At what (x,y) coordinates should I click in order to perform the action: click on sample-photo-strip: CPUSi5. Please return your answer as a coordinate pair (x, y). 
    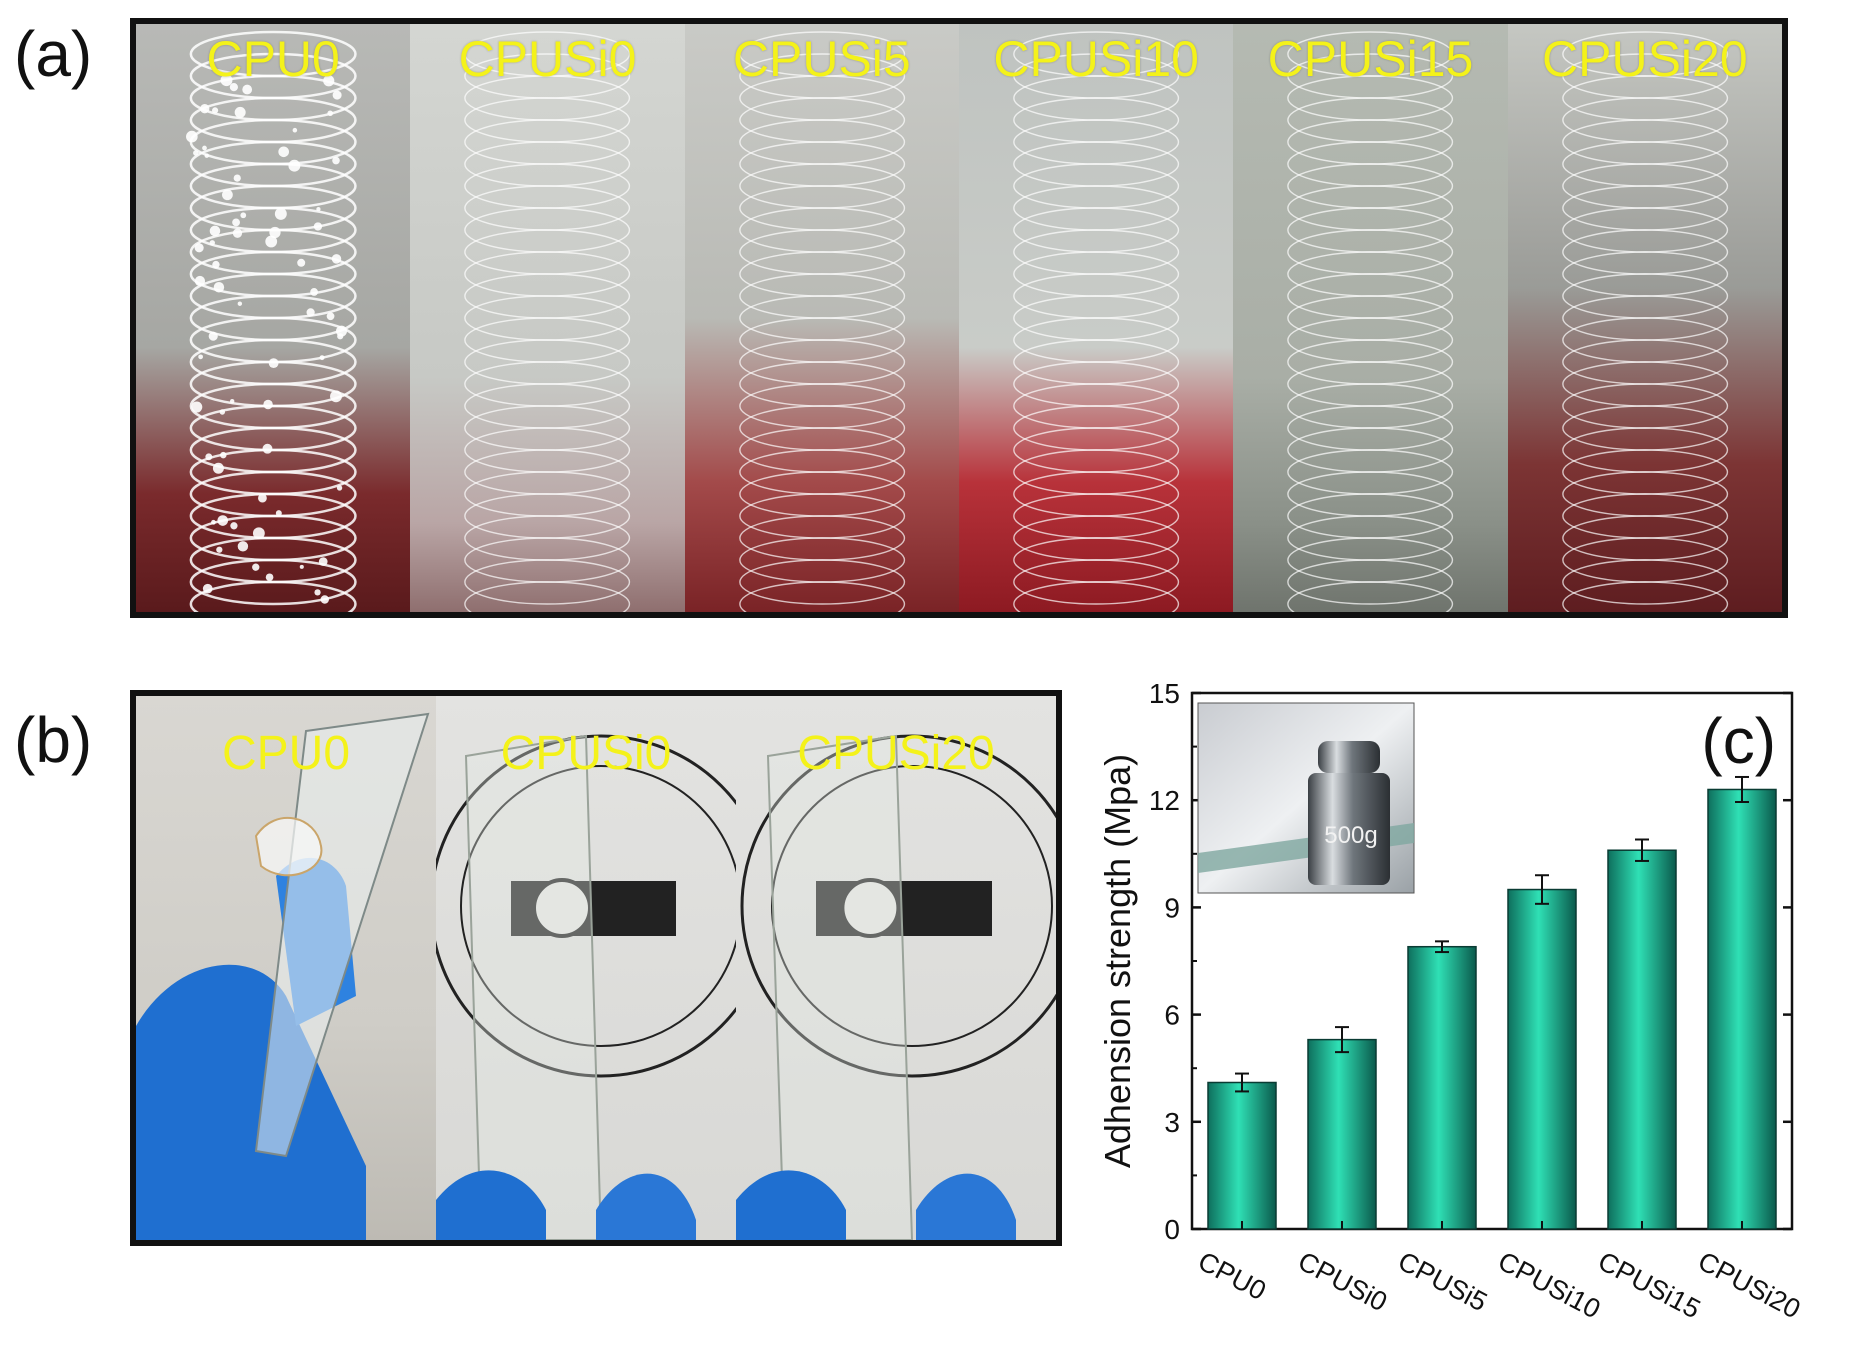
    Looking at the image, I should click on (822, 318).